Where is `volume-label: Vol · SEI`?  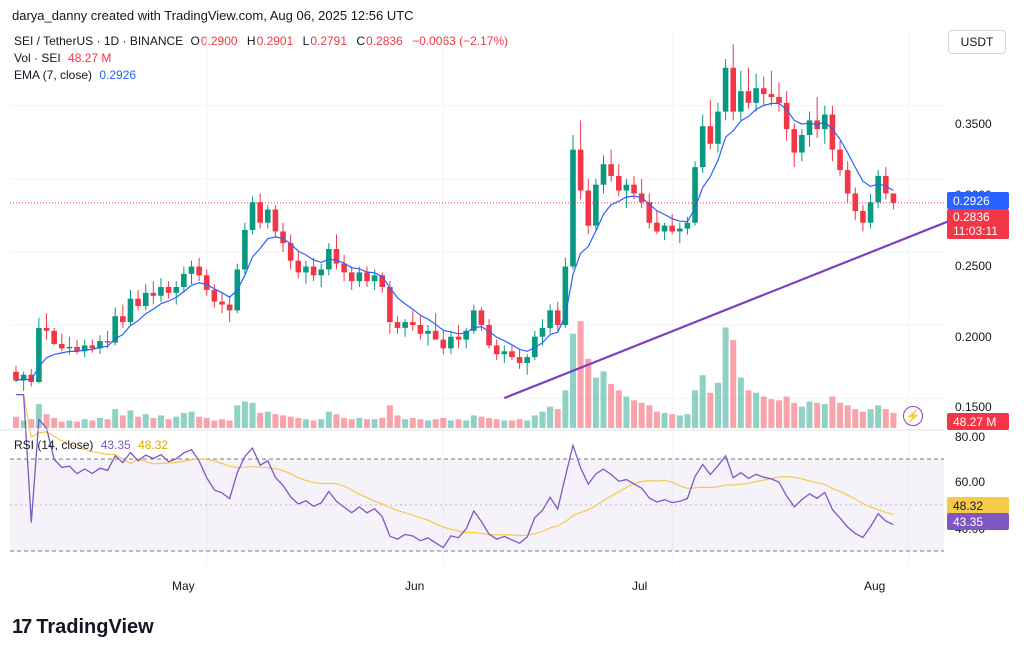
volume-label: Vol · SEI is located at coordinates (37, 58).